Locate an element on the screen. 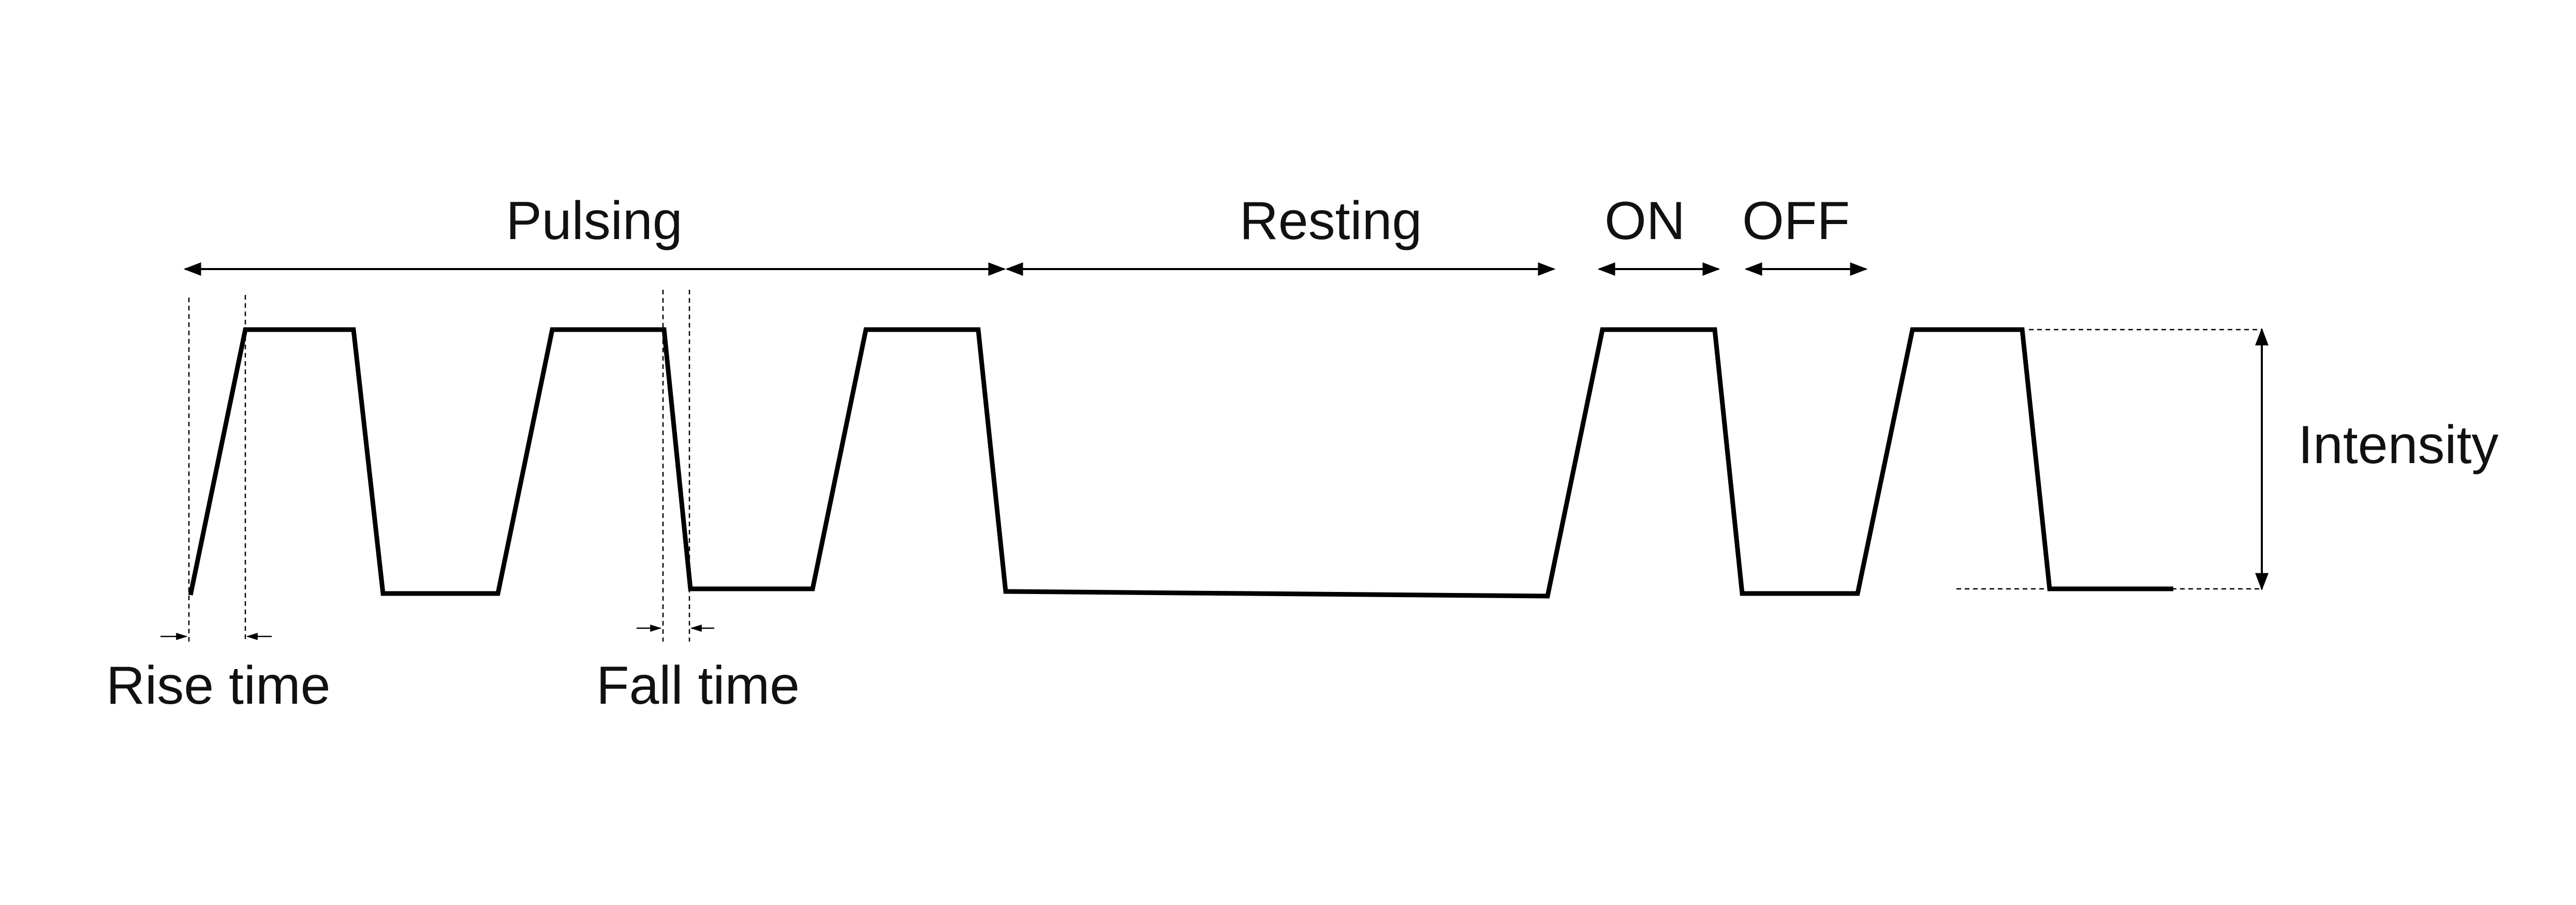 Image resolution: width=2576 pixels, height=905 pixels. rise-time-label: Rise time is located at coordinates (218, 686).